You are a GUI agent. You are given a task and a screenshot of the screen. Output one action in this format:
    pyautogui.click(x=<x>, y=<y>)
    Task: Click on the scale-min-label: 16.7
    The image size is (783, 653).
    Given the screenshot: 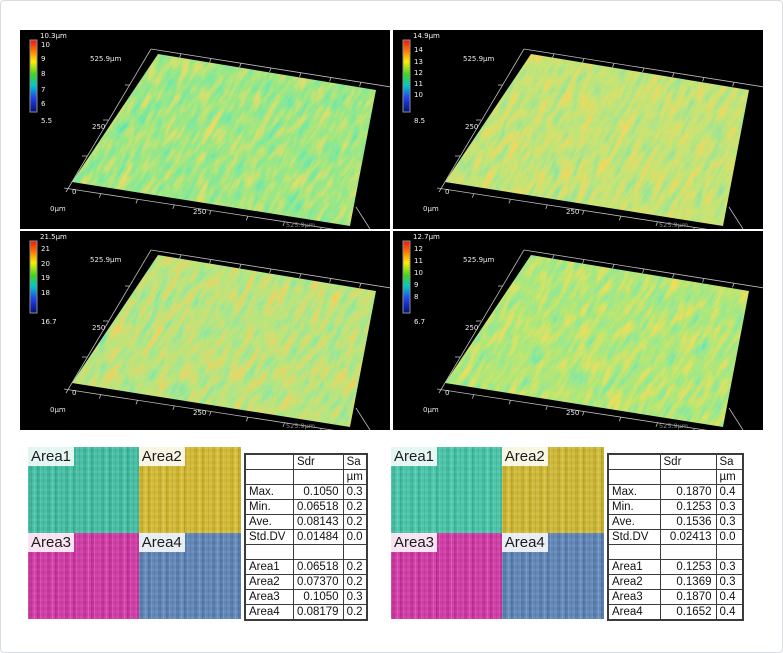 What is the action you would take?
    pyautogui.click(x=49, y=322)
    